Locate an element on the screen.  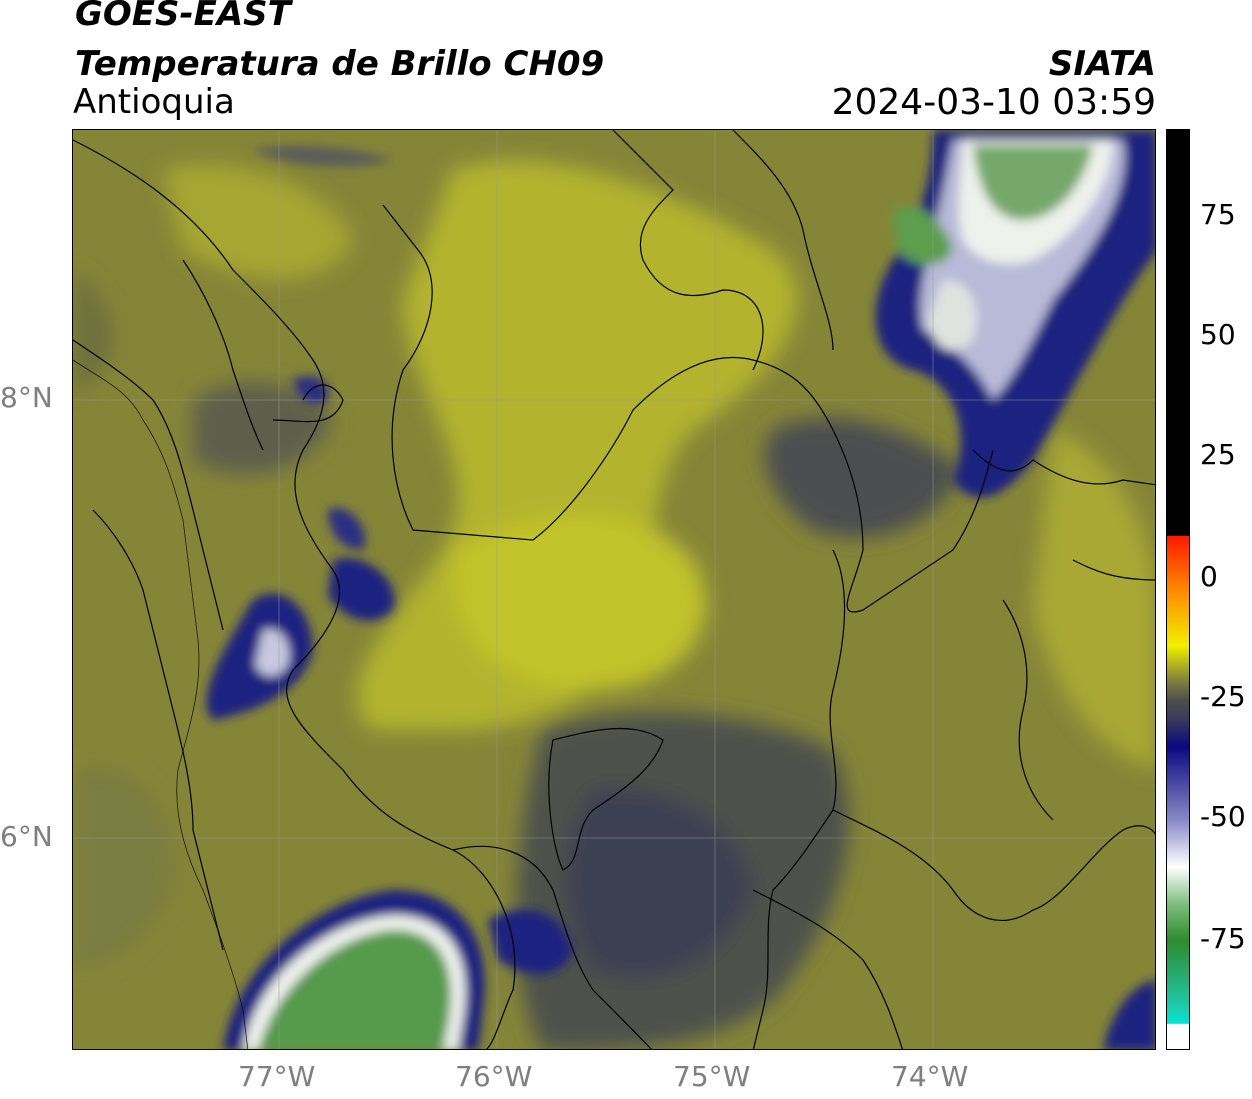
colorbar-tick-50: 50 is located at coordinates (1218, 334).